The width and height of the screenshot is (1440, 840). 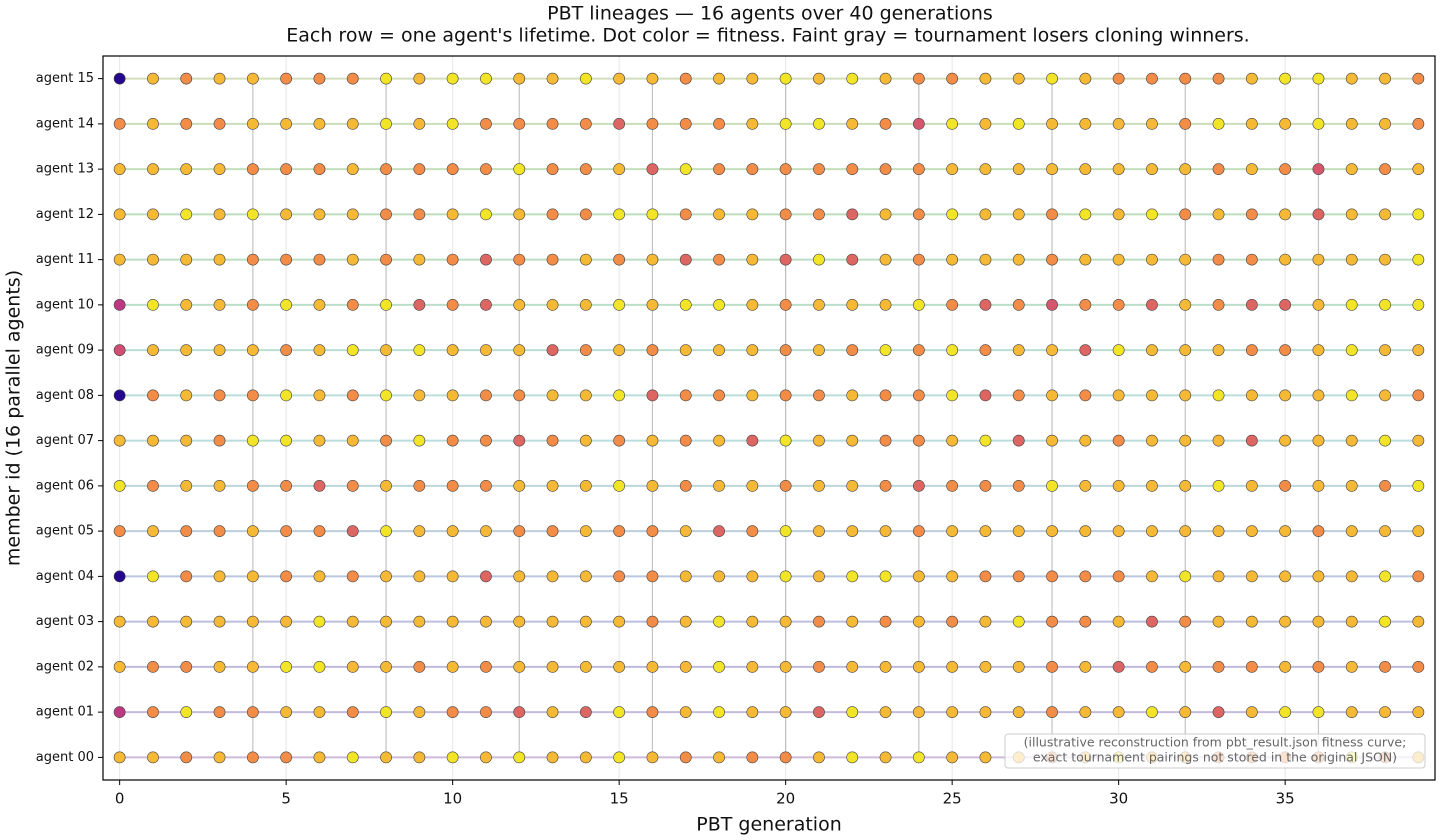 What do you see at coordinates (65, 621) in the screenshot?
I see `y-tick-label: agent 03` at bounding box center [65, 621].